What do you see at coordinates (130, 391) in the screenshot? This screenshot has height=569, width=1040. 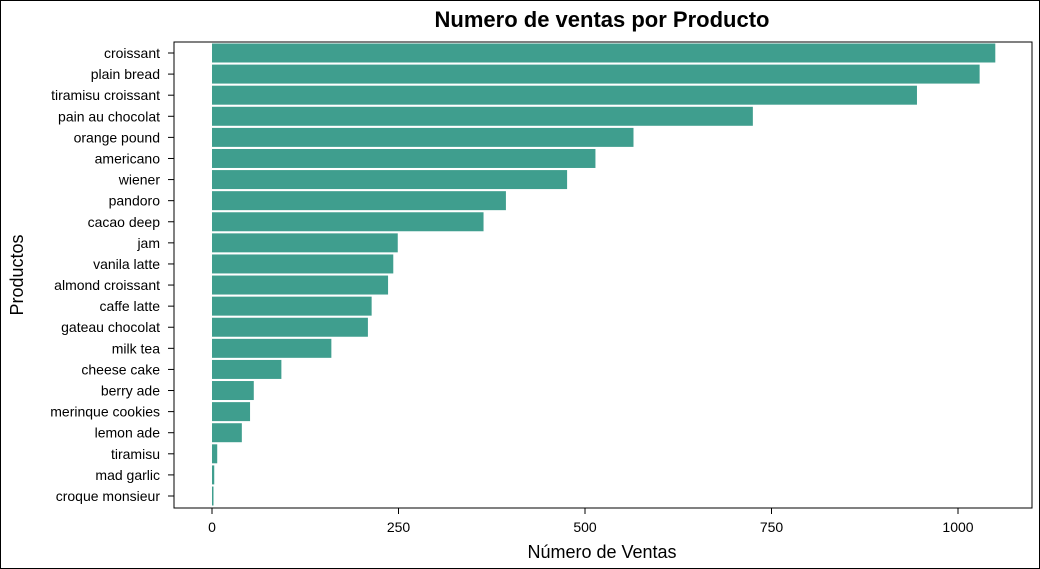 I see `y-tick-label: berry ade` at bounding box center [130, 391].